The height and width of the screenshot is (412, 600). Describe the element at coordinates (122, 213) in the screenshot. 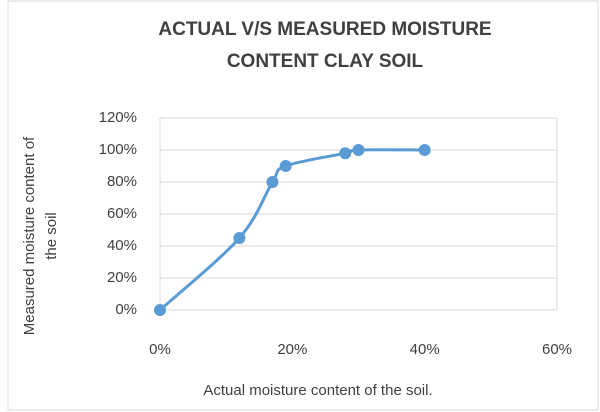

I see `y-tick-label: 60%` at that location.